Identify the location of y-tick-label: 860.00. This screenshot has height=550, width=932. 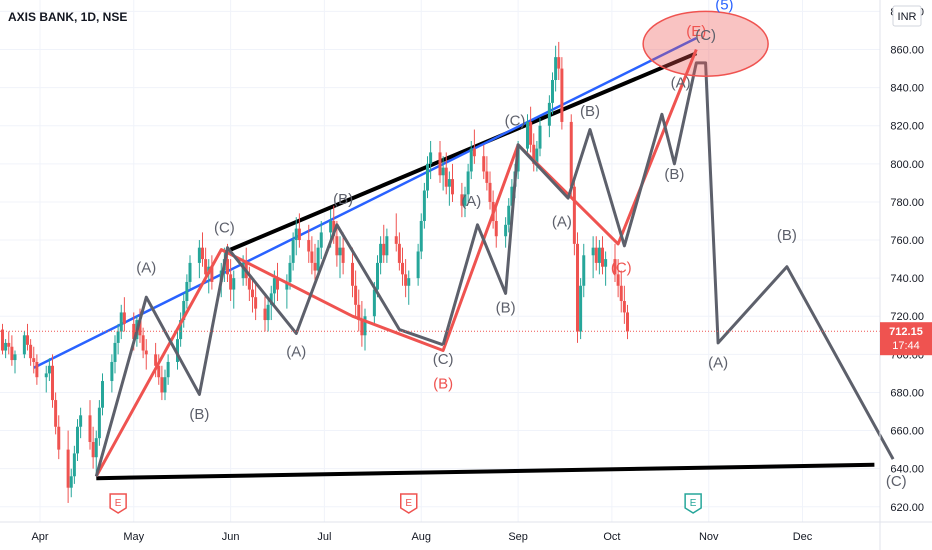
(907, 51).